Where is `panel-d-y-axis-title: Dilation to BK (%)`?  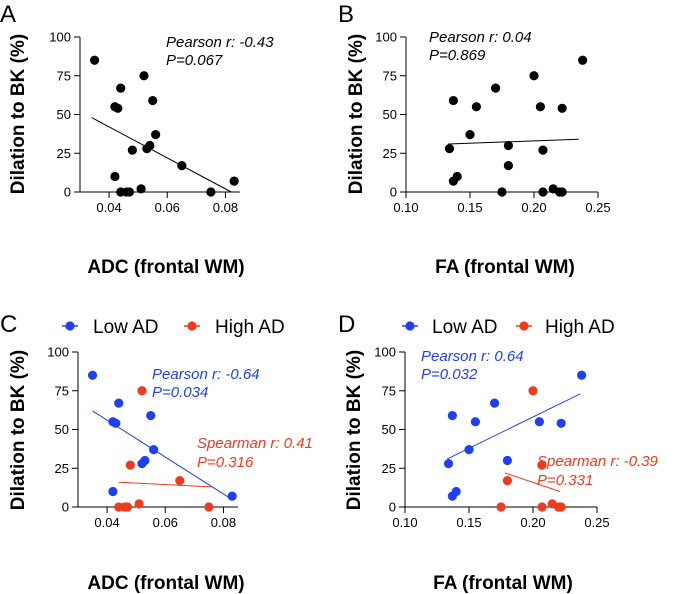 panel-d-y-axis-title: Dilation to BK (%) is located at coordinates (354, 430).